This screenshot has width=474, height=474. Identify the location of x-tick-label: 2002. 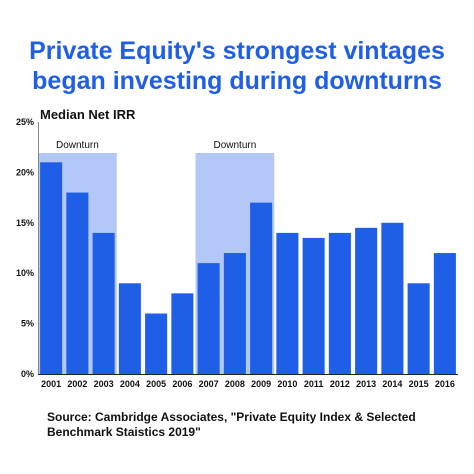
(77, 384).